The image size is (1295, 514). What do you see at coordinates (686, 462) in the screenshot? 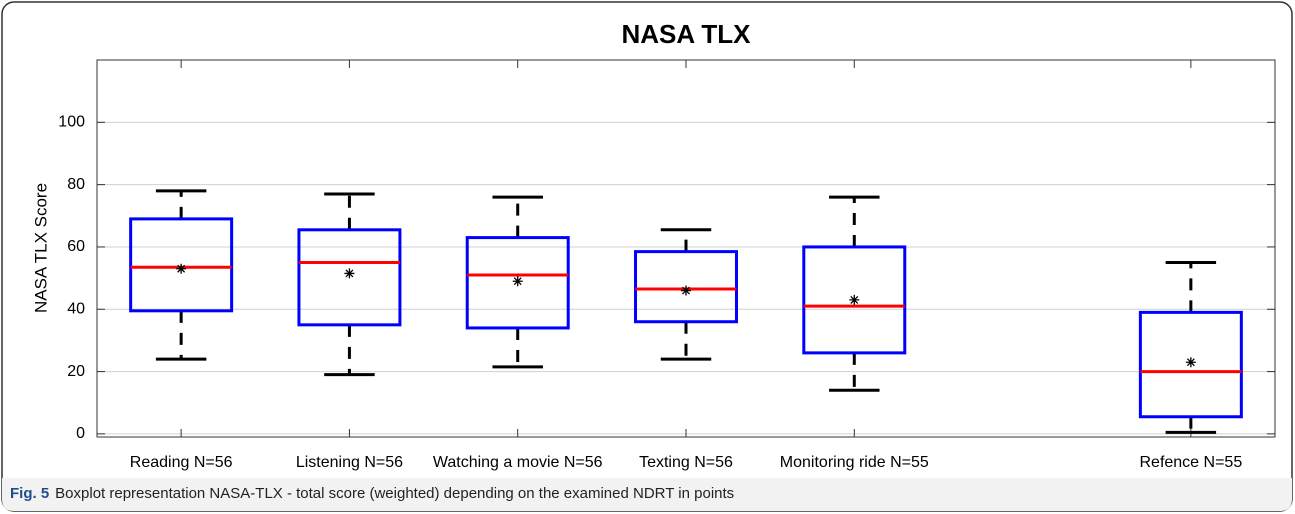
I see `x-tick-label: Texting N=56` at bounding box center [686, 462].